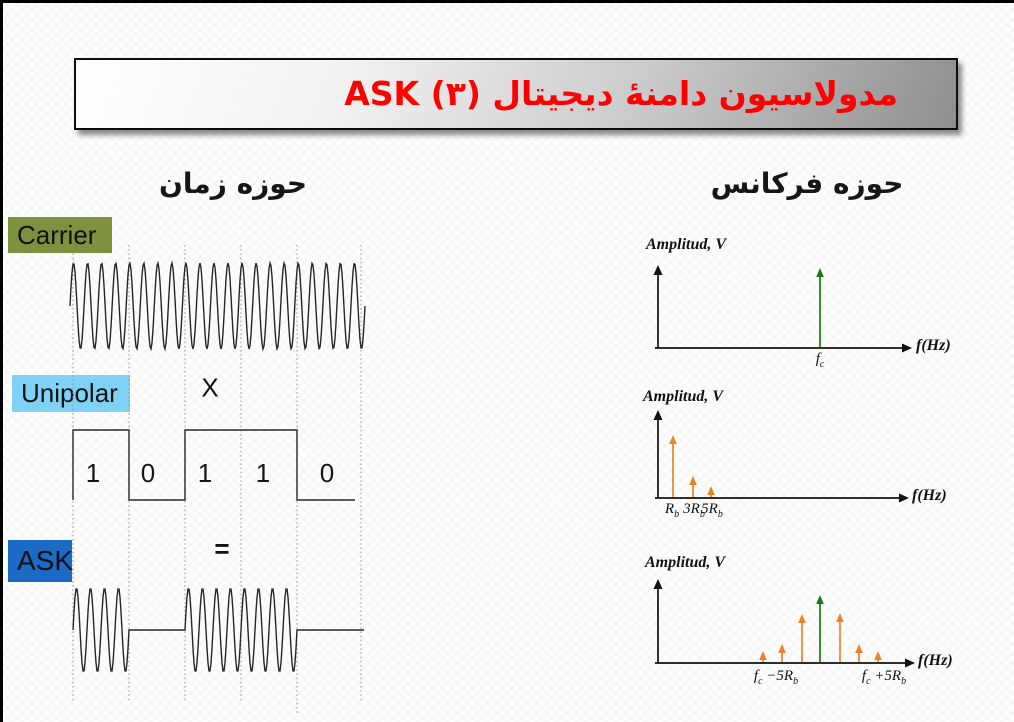  Describe the element at coordinates (40, 561) in the screenshot. I see `ask-label: ASK` at that location.